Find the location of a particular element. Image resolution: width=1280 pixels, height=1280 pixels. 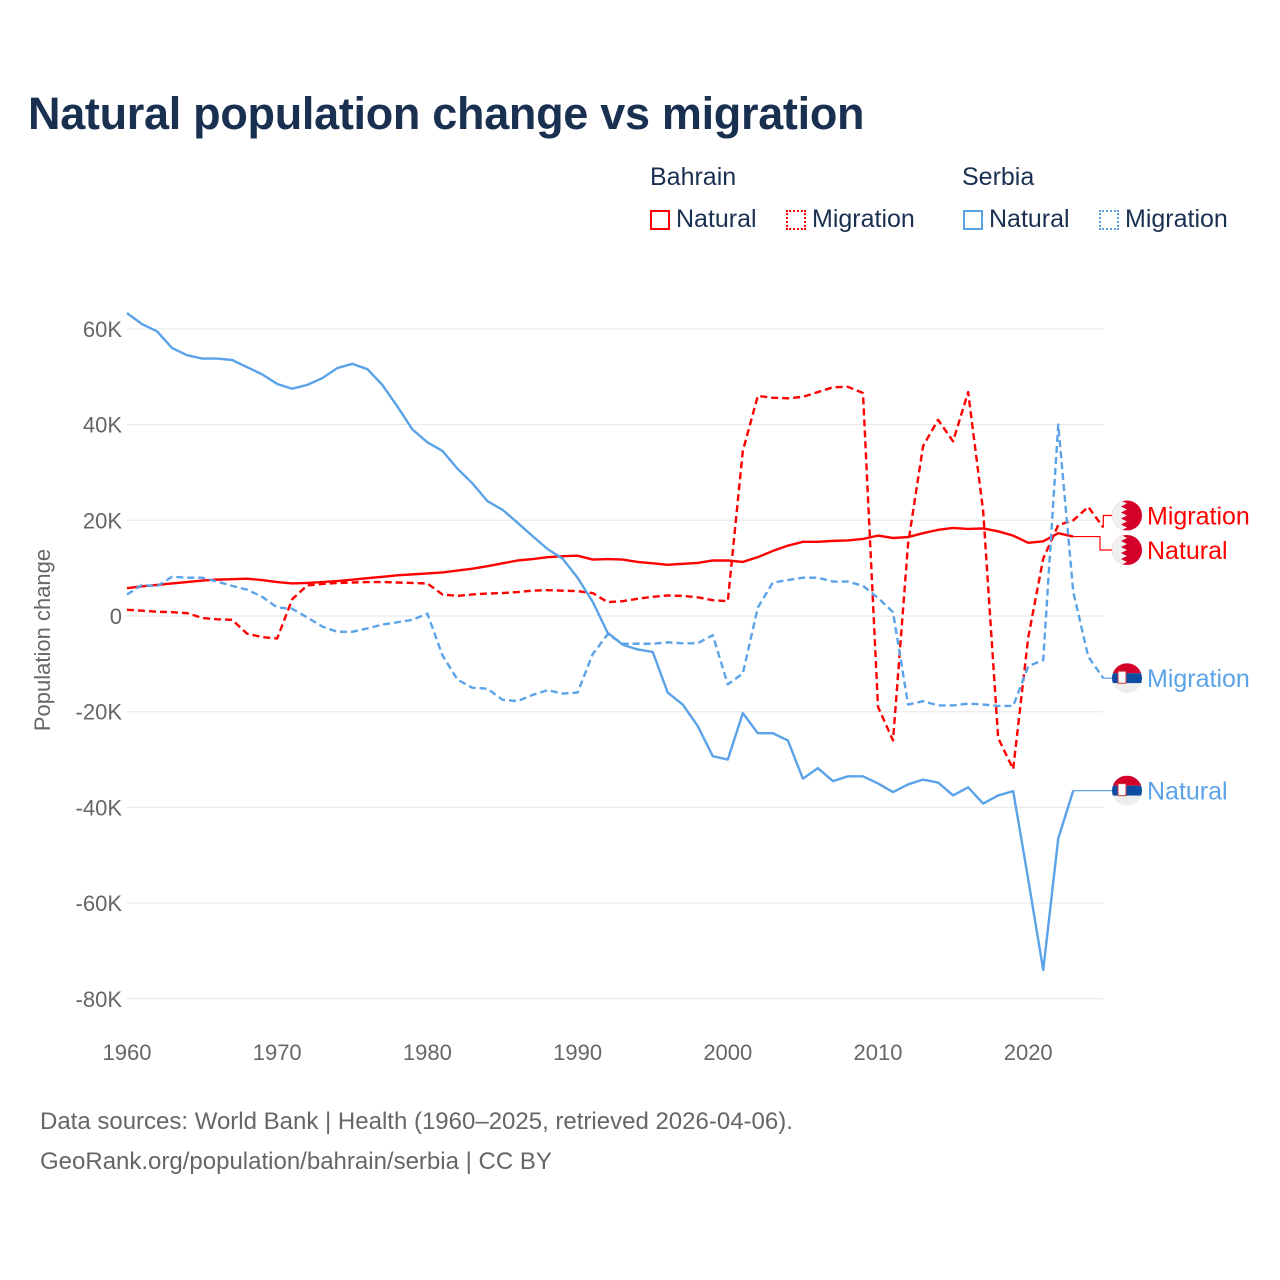

legend-bahrain-migration: Migration is located at coordinates (850, 219).